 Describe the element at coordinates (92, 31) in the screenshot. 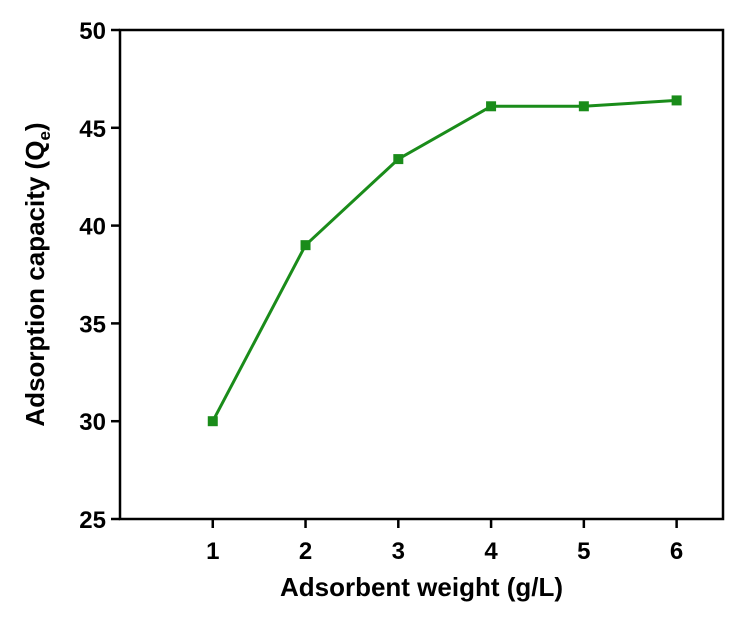

I see `y-tick-label: 50` at that location.